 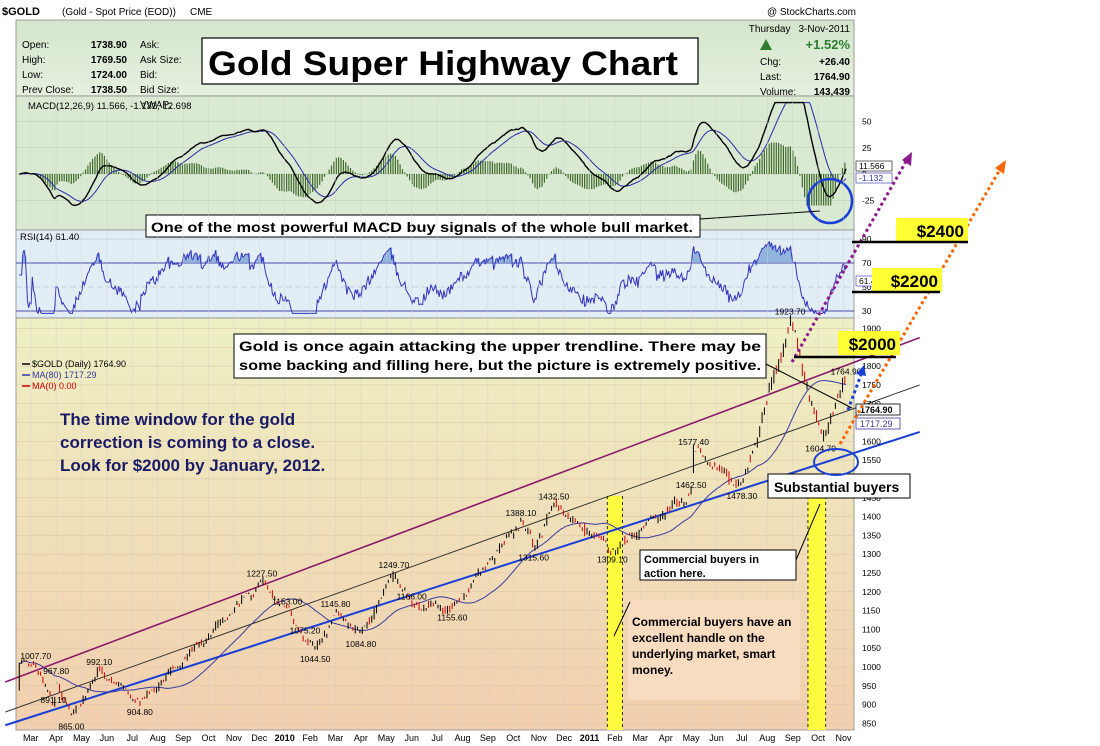 What do you see at coordinates (305, 631) in the screenshot?
I see `price-point-label: 1075.20` at bounding box center [305, 631].